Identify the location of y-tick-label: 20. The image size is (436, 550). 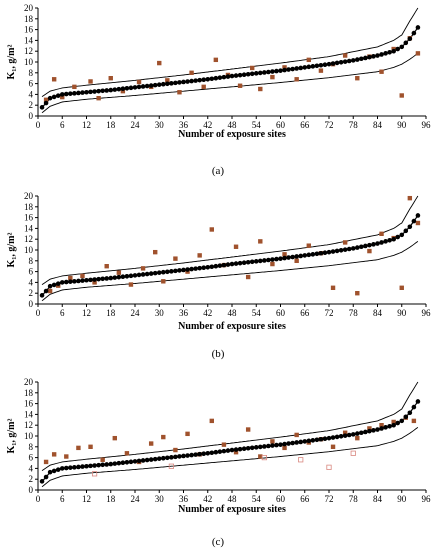
(29, 8).